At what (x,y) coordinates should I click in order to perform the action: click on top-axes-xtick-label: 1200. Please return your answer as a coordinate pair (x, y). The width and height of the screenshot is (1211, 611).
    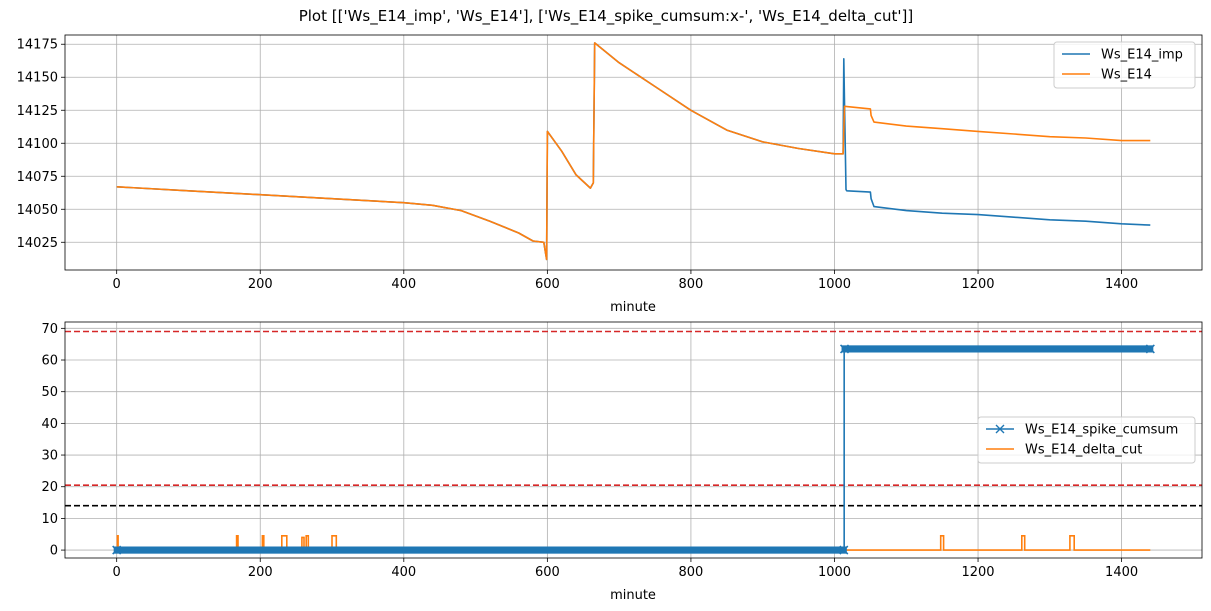
    Looking at the image, I should click on (977, 284).